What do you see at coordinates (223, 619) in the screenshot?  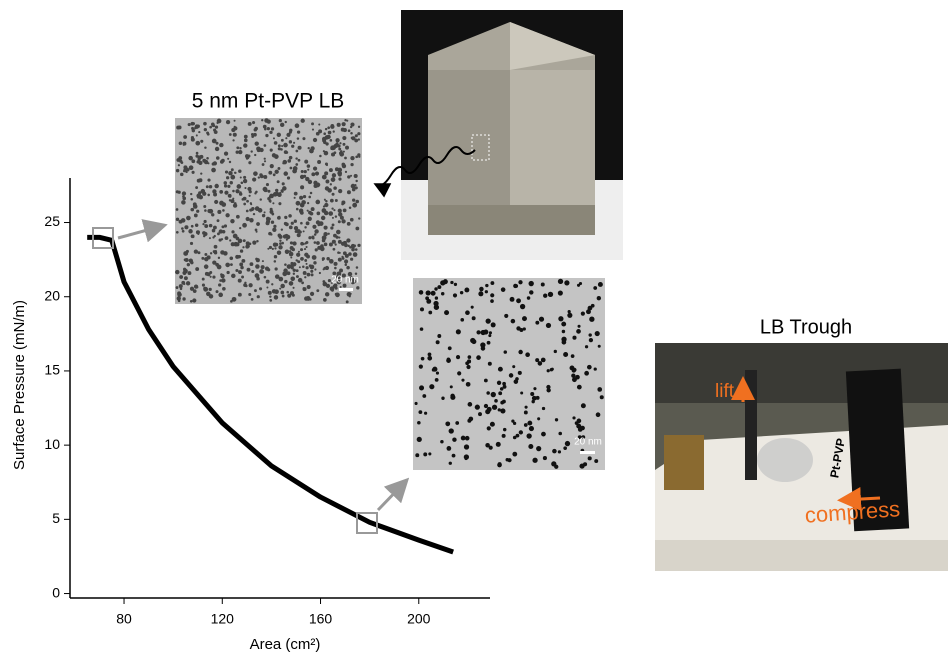 I see `x-tick-label: 120` at bounding box center [223, 619].